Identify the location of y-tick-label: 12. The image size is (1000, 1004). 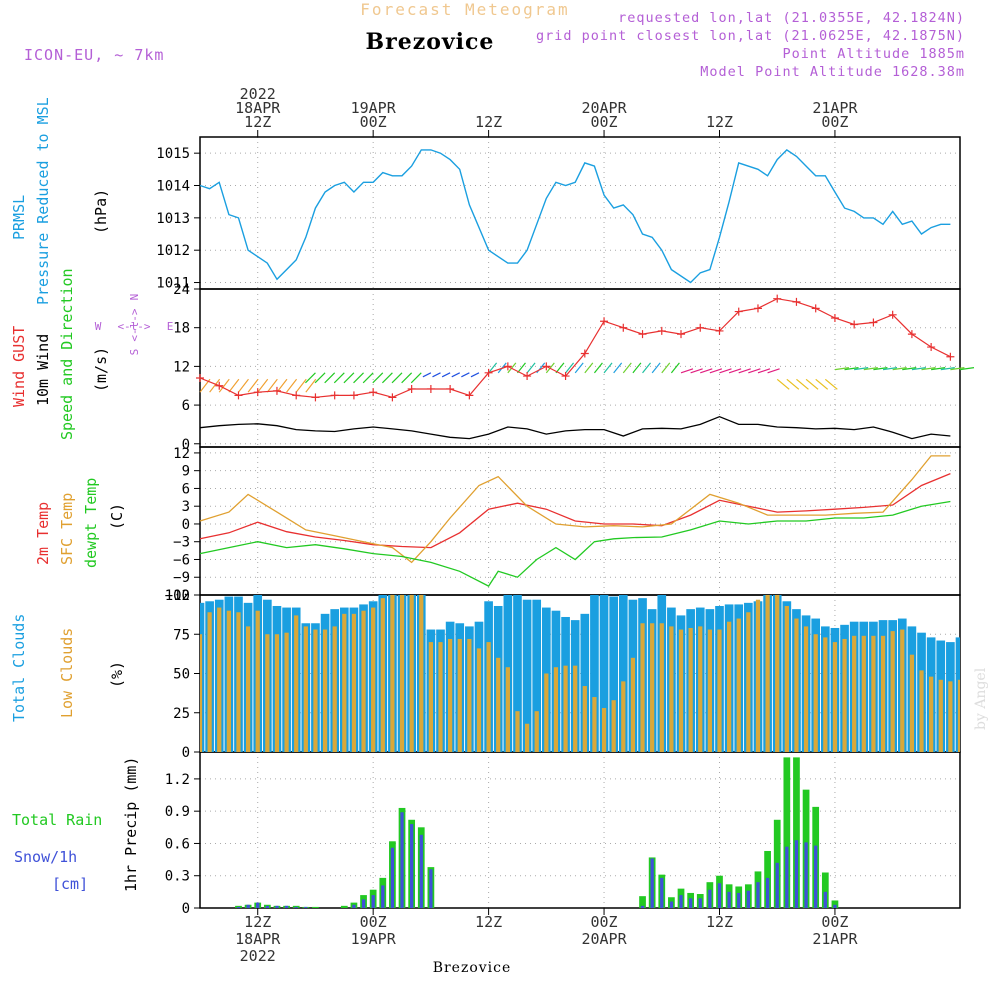
(181, 454).